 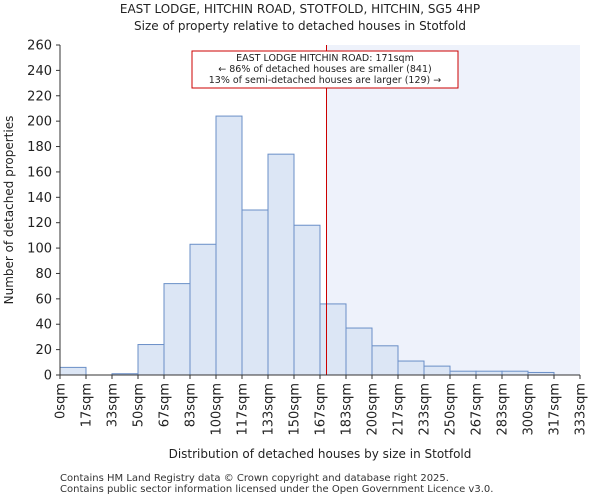 I want to click on x-tick-label: 267sqm, so click(x=477, y=409).